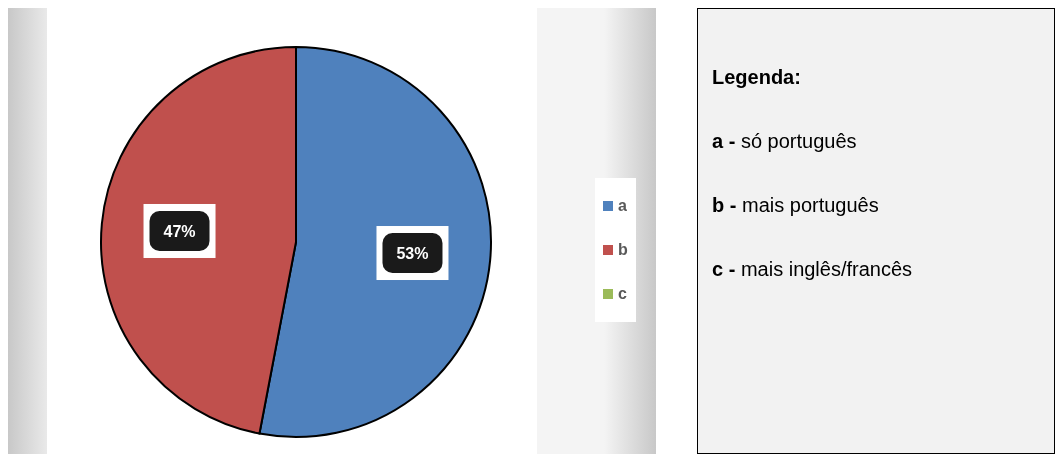  What do you see at coordinates (813, 269) in the screenshot?
I see `text: c - mais inglês/francês` at bounding box center [813, 269].